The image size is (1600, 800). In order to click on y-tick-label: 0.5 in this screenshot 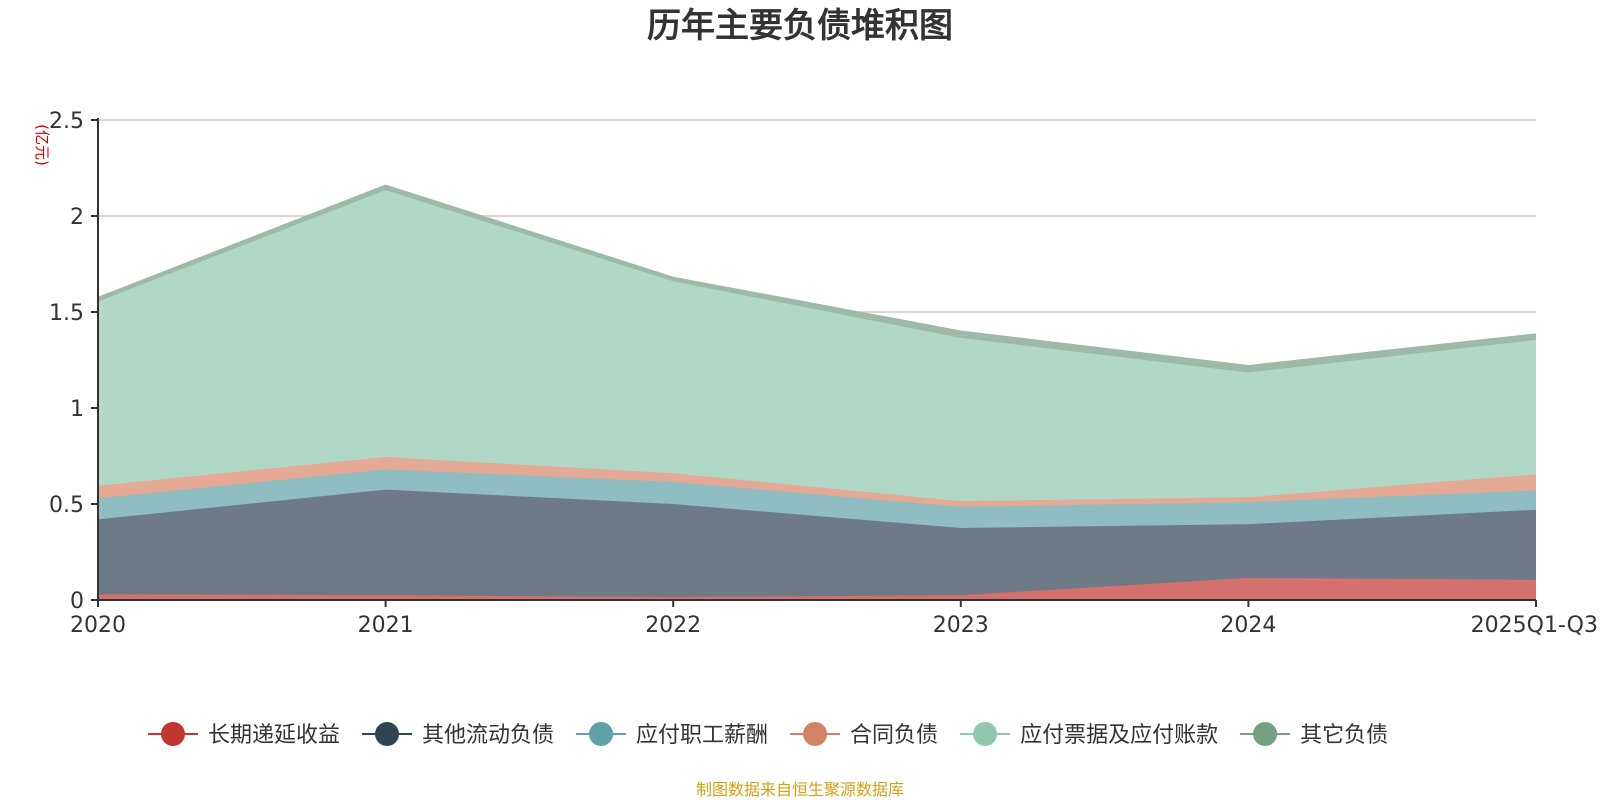, I will do `click(66, 505)`.